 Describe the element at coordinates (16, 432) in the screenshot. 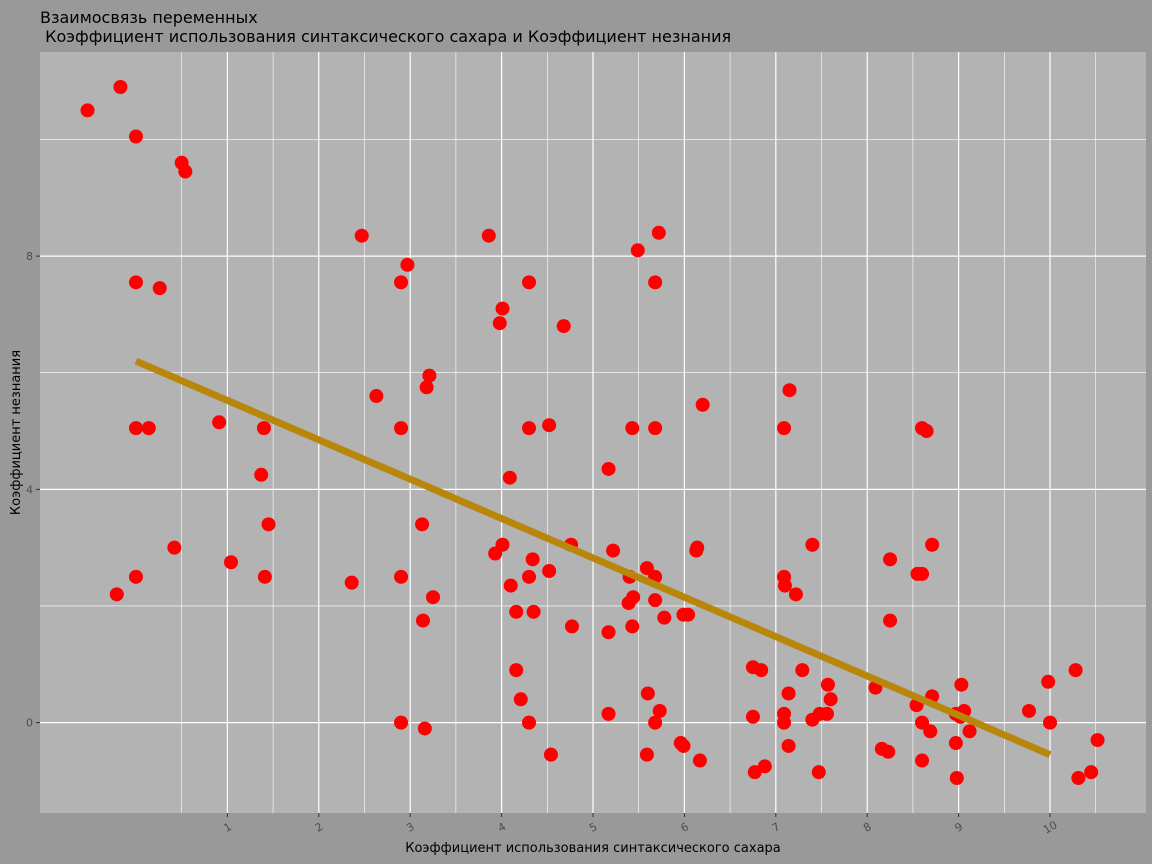

I see `y-axis-title: Коэффициент незнания` at that location.